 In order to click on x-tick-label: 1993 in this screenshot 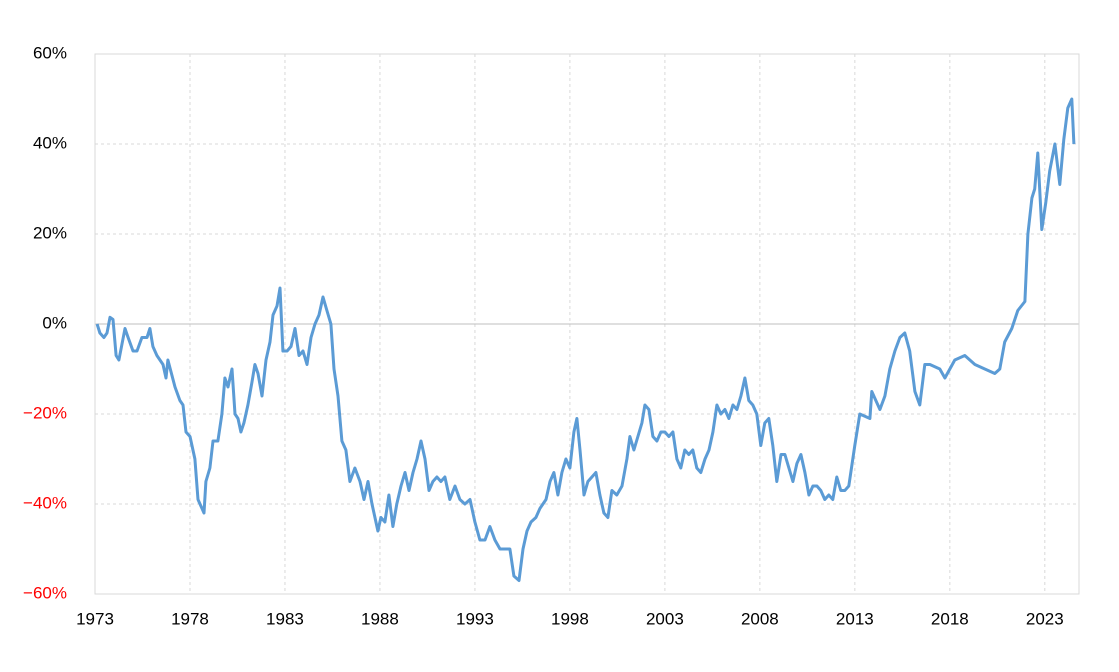, I will do `click(475, 618)`.